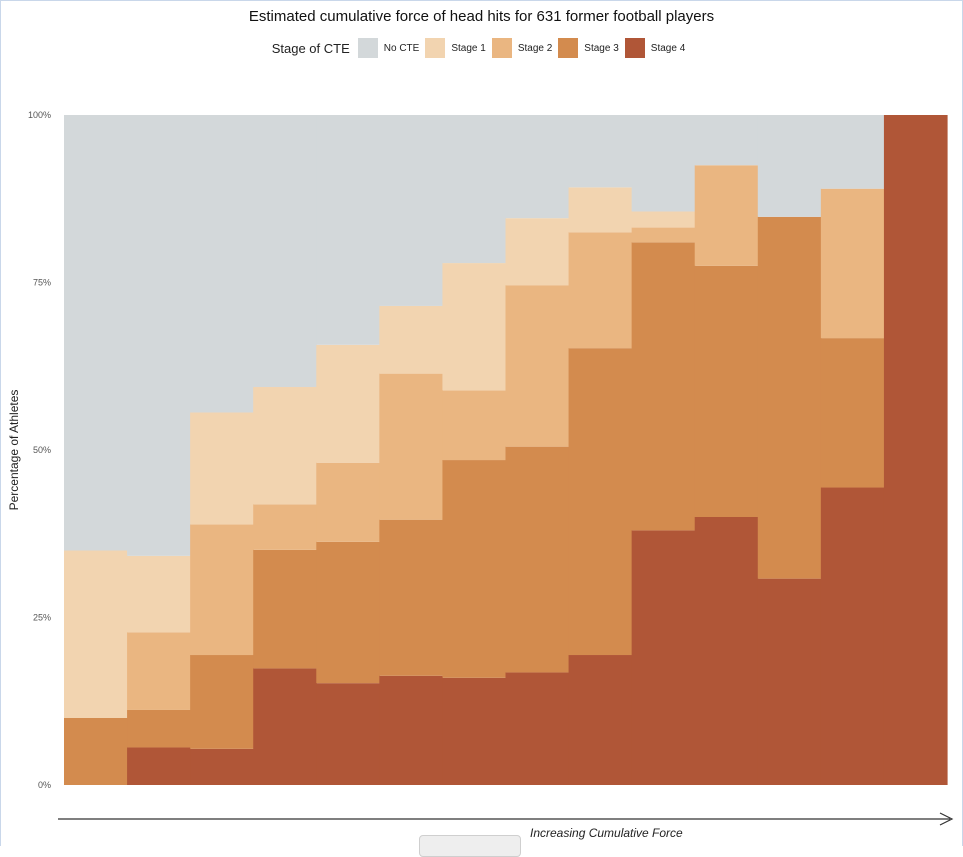 This screenshot has width=963, height=857. I want to click on legend-item-stage-2: Stage 2, so click(522, 48).